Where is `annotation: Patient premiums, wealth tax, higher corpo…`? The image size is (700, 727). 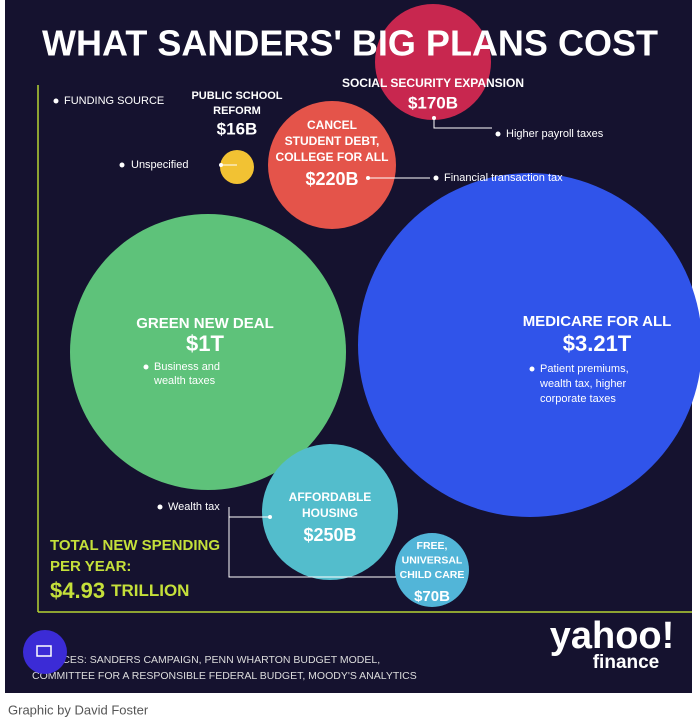
annotation: Patient premiums, wealth tax, higher corpo… is located at coordinates (584, 384).